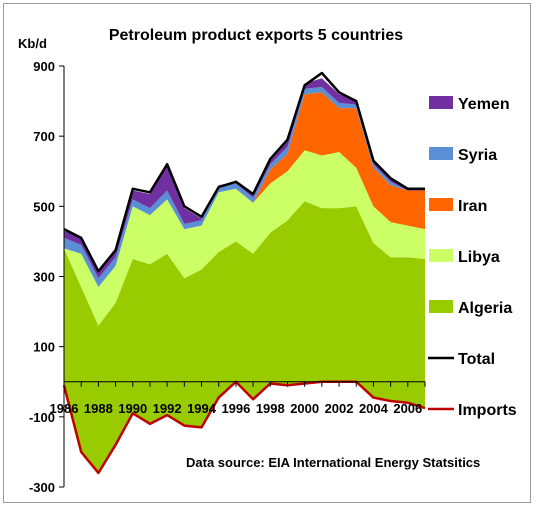  What do you see at coordinates (477, 155) in the screenshot?
I see `legend-label-syria: Syria` at bounding box center [477, 155].